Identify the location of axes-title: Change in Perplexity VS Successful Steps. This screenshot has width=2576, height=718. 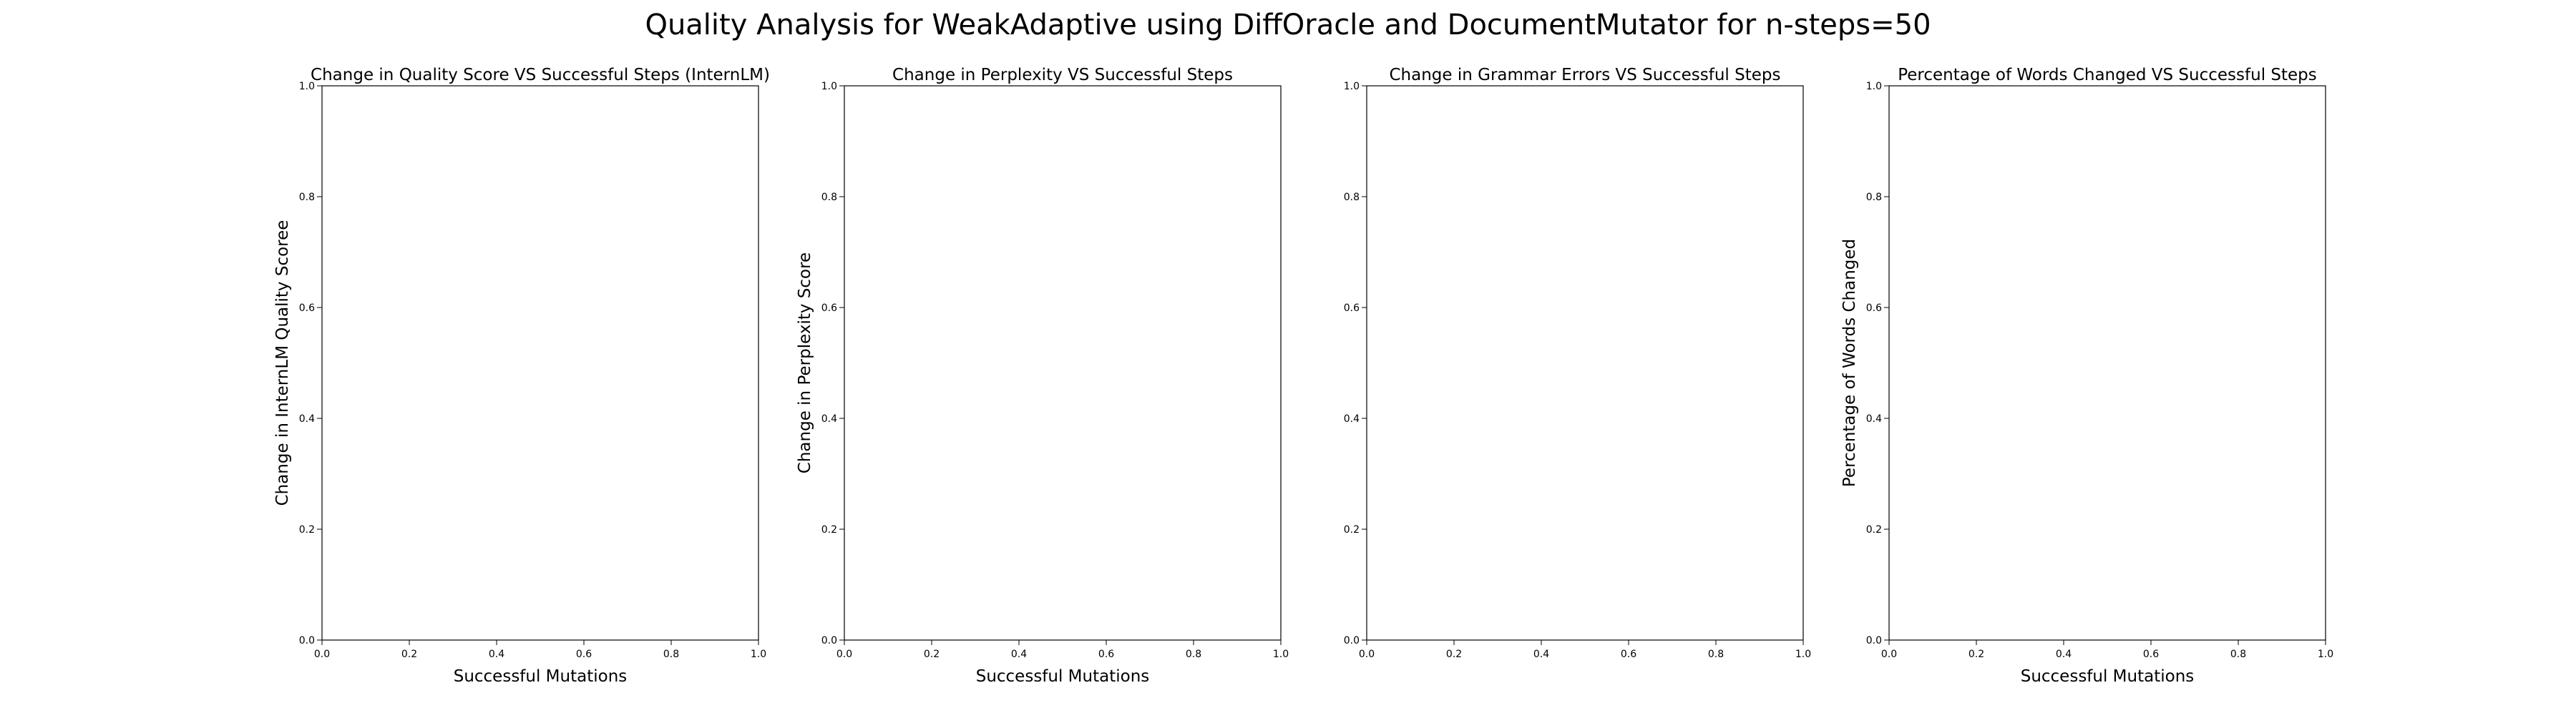
(1062, 75).